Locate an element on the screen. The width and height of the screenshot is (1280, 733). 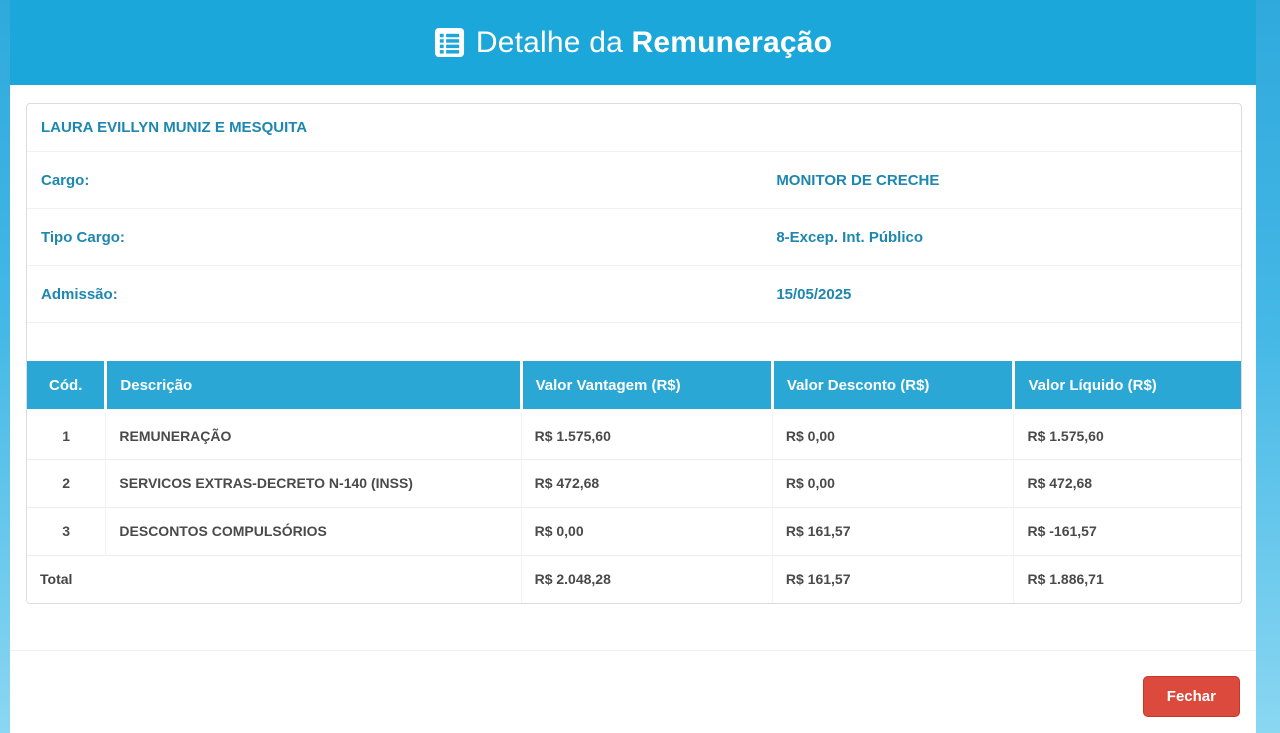
cell-liquido: R$ -161,57 is located at coordinates (1127, 530).